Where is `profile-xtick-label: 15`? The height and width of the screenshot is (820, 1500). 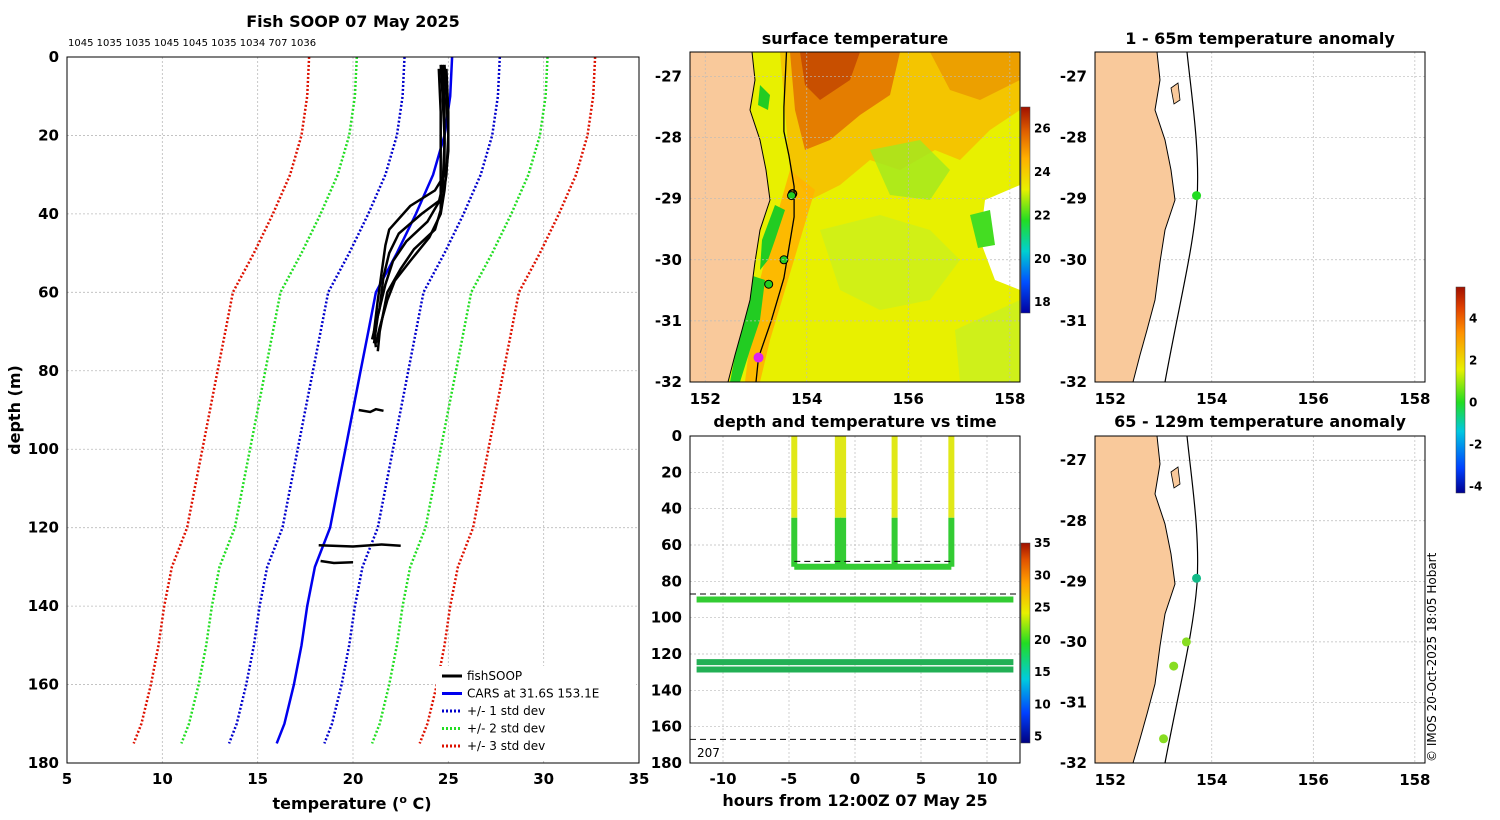
profile-xtick-label: 15 is located at coordinates (257, 779).